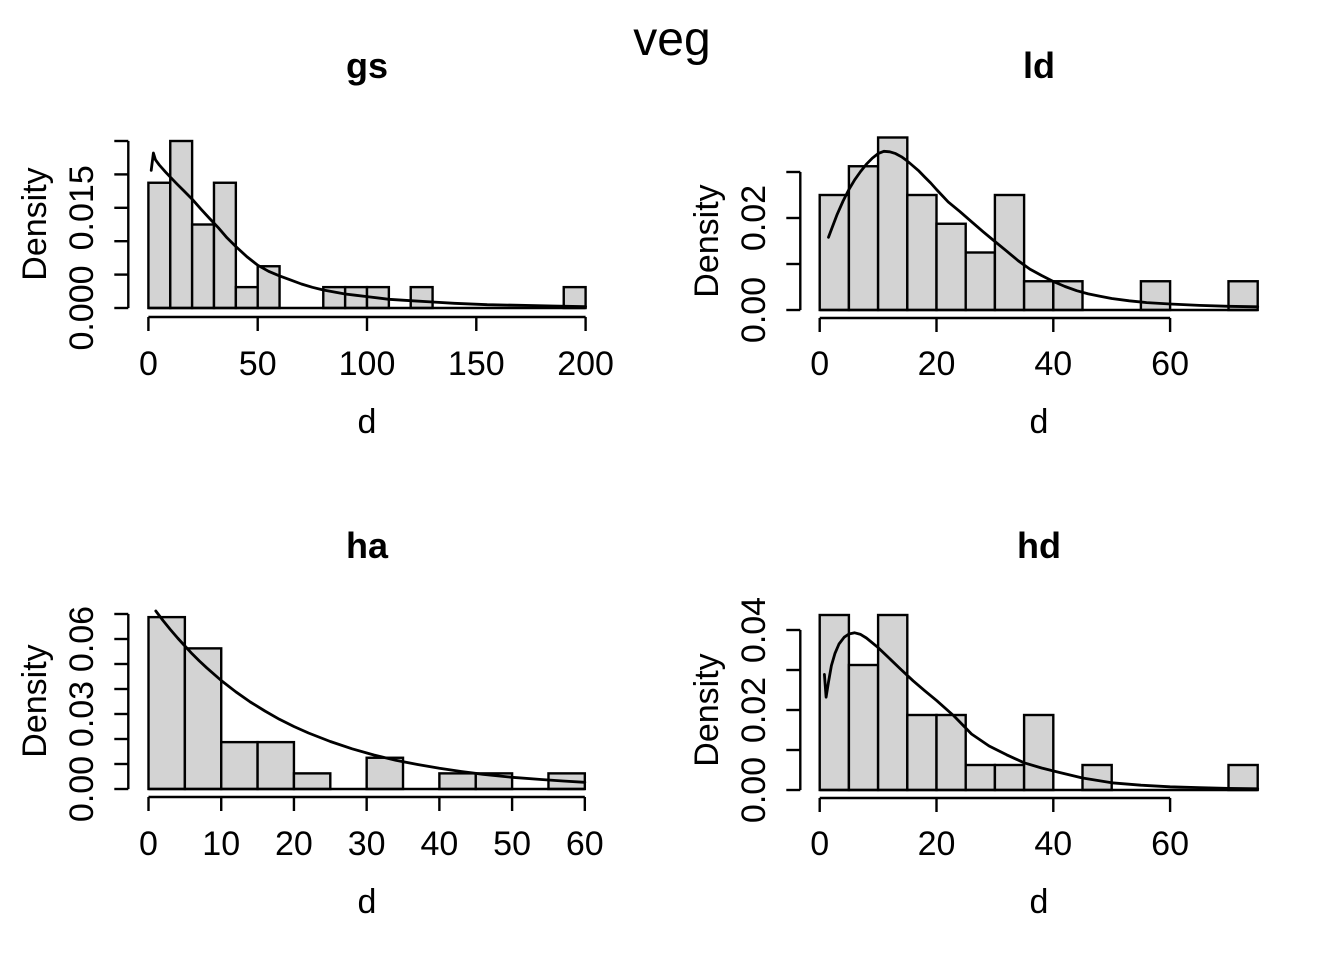 This screenshot has height=960, width=1344. Describe the element at coordinates (476, 364) in the screenshot. I see `x-tick-label: 150` at that location.